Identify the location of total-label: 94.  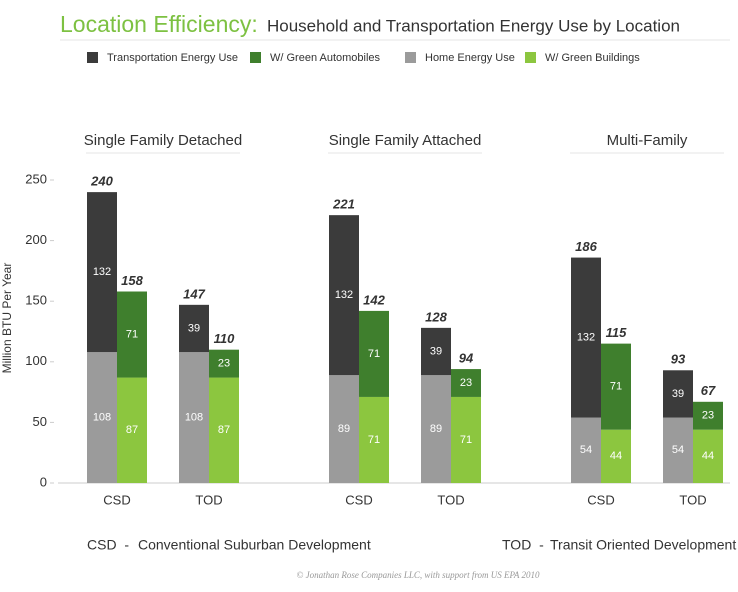
(466, 358).